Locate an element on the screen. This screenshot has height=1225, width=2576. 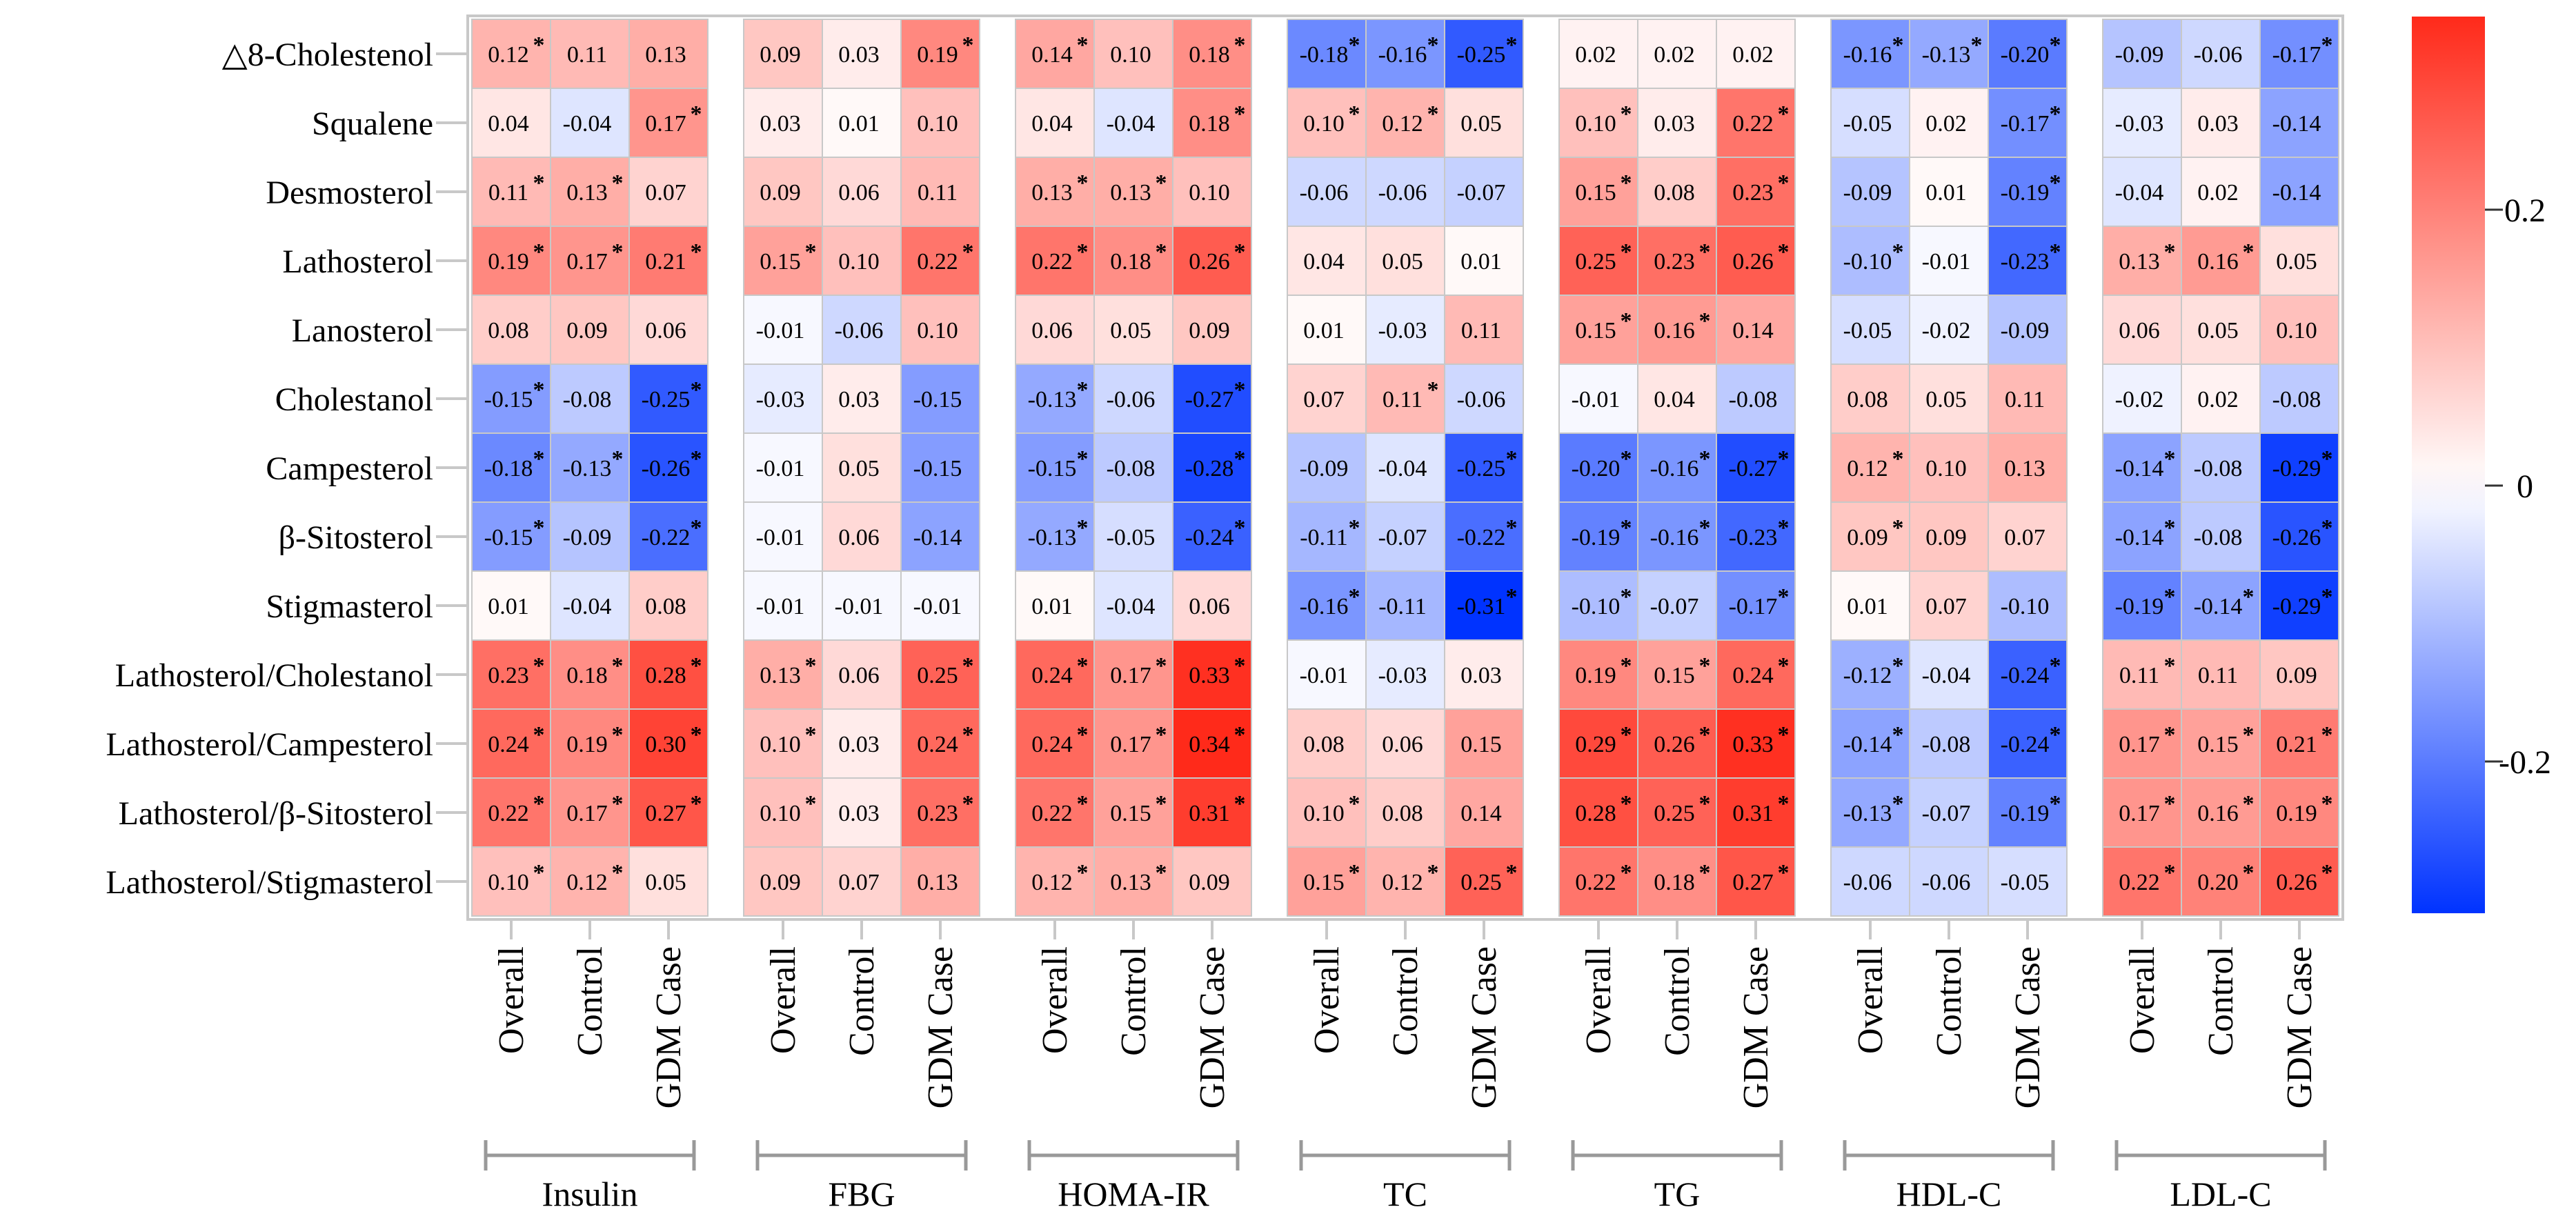
cell-value-label: -0.25 is located at coordinates (1481, 55).